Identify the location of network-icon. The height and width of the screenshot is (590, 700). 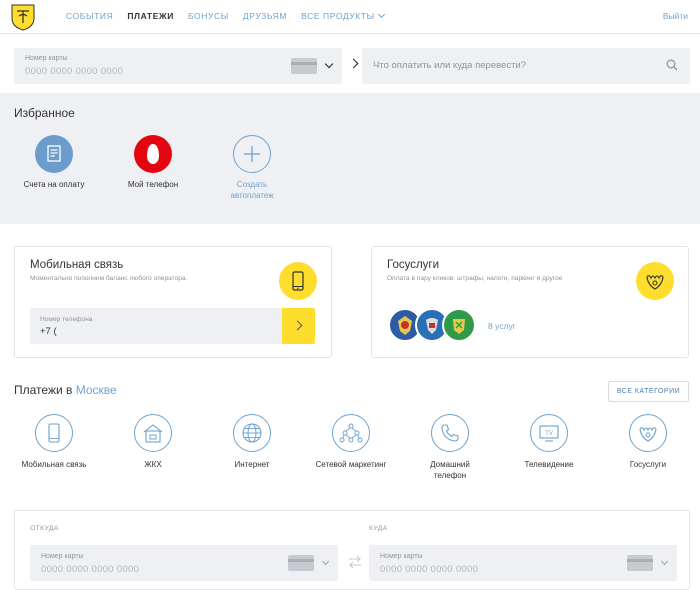
(351, 433).